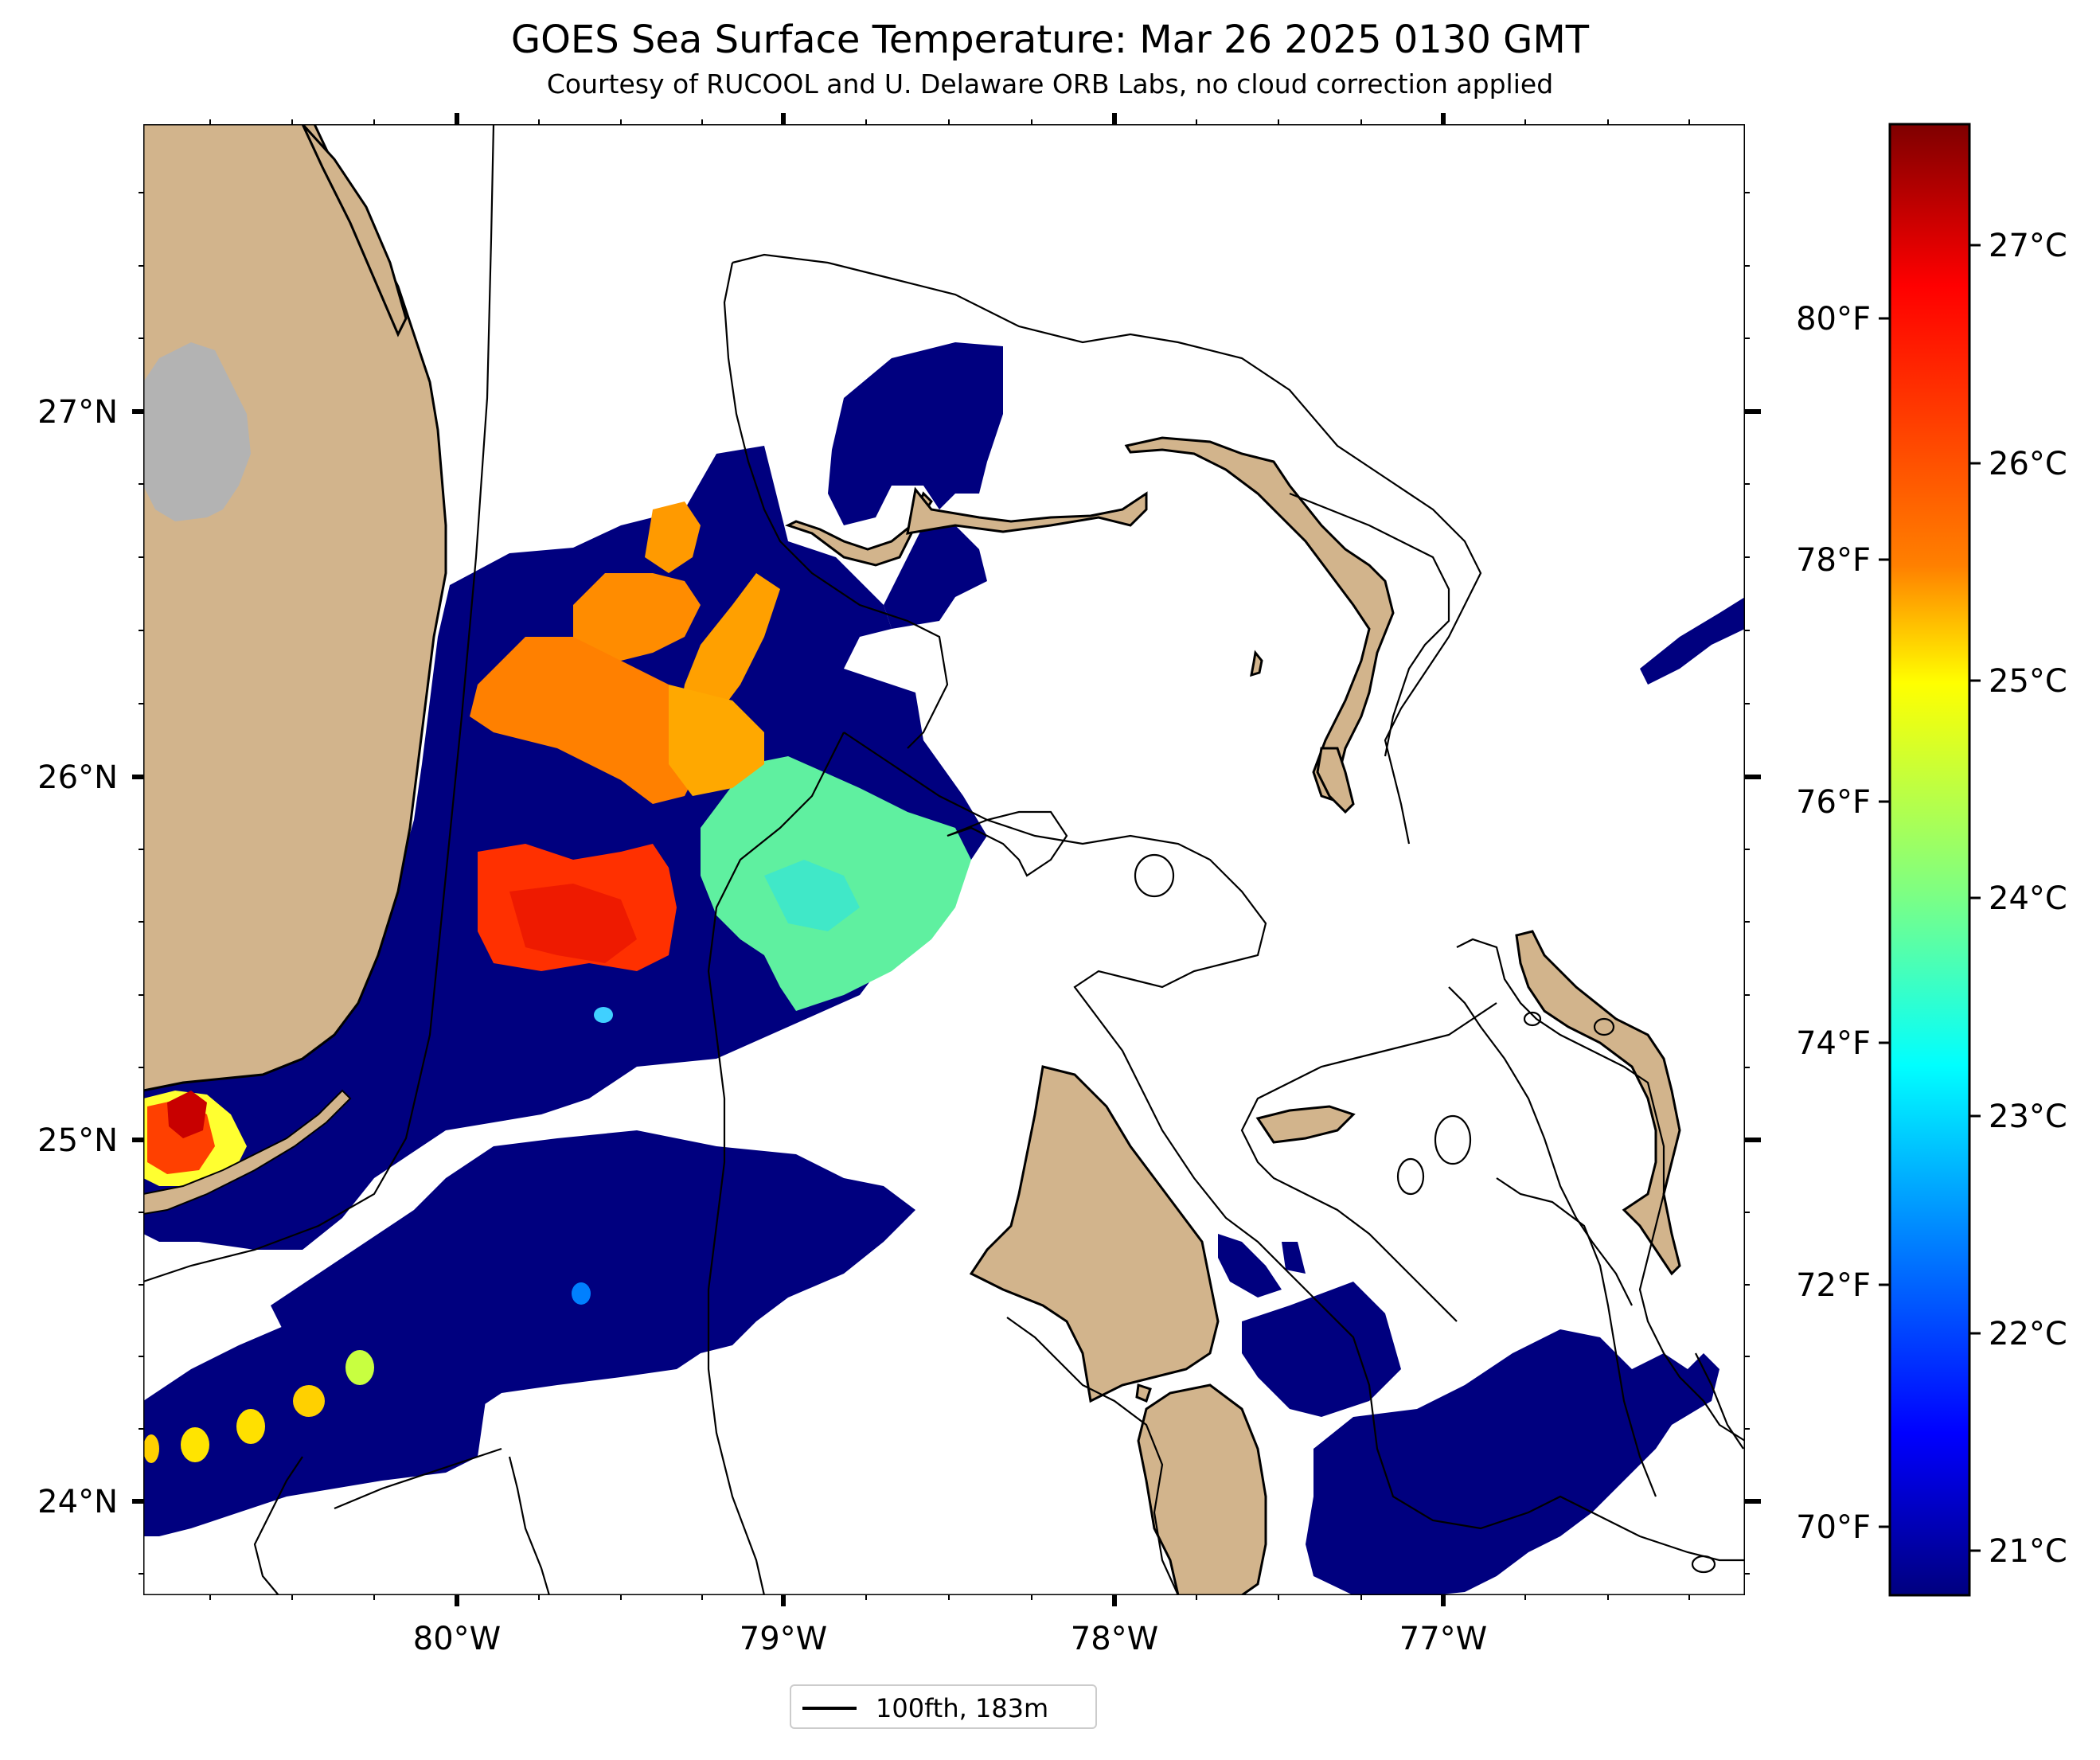 This screenshot has width=2100, height=1760. I want to click on celsius-label-22: 22°C, so click(2028, 1334).